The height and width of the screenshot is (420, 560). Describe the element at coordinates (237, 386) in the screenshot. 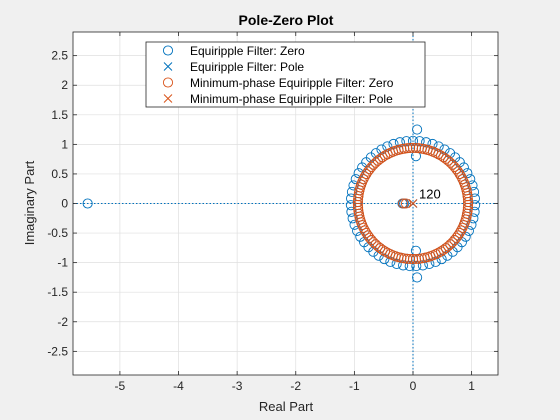

I see `x-tick-label: -3` at that location.